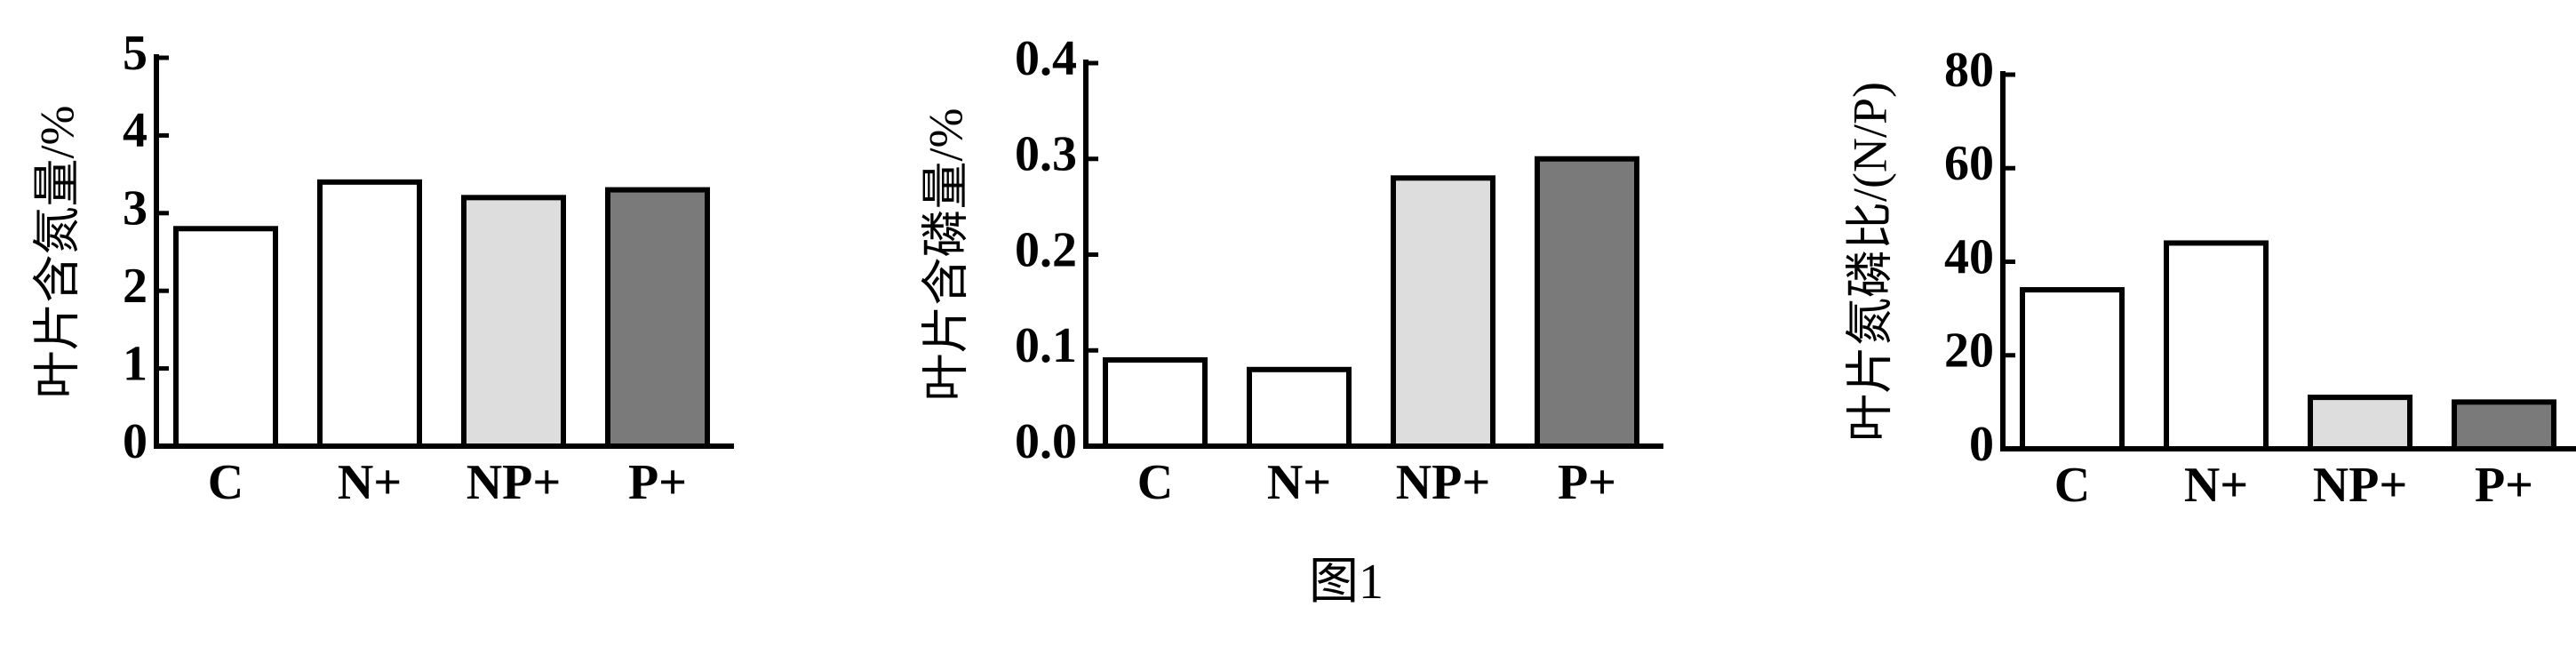 The height and width of the screenshot is (663, 2576). I want to click on caption: 图1, so click(1346, 582).